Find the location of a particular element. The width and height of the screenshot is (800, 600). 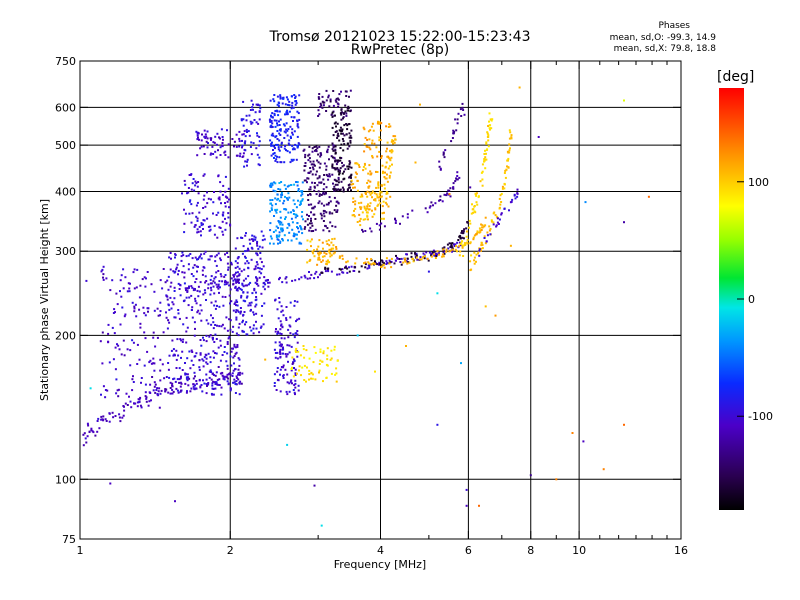

y-tick-label: 500 is located at coordinates (65, 145).